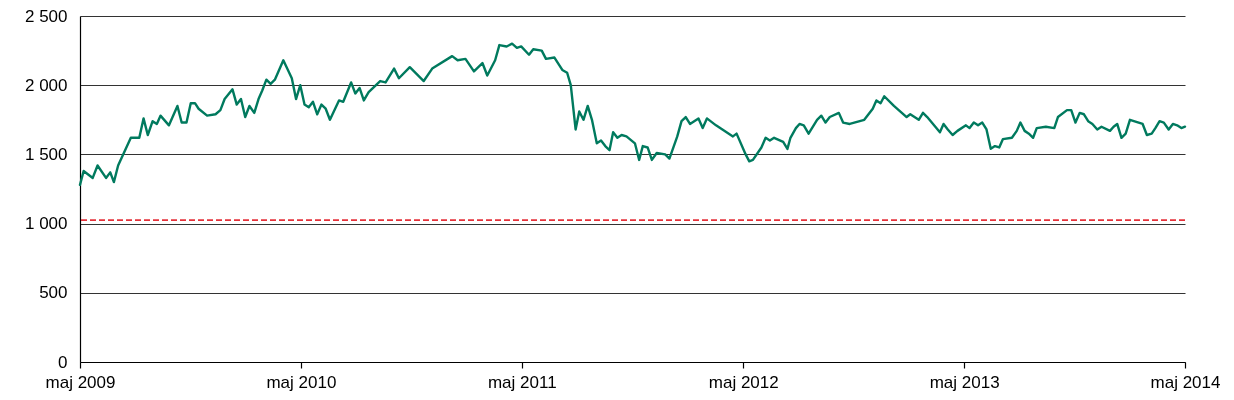  I want to click on x-tick-label: maj 2014, so click(1185, 382).